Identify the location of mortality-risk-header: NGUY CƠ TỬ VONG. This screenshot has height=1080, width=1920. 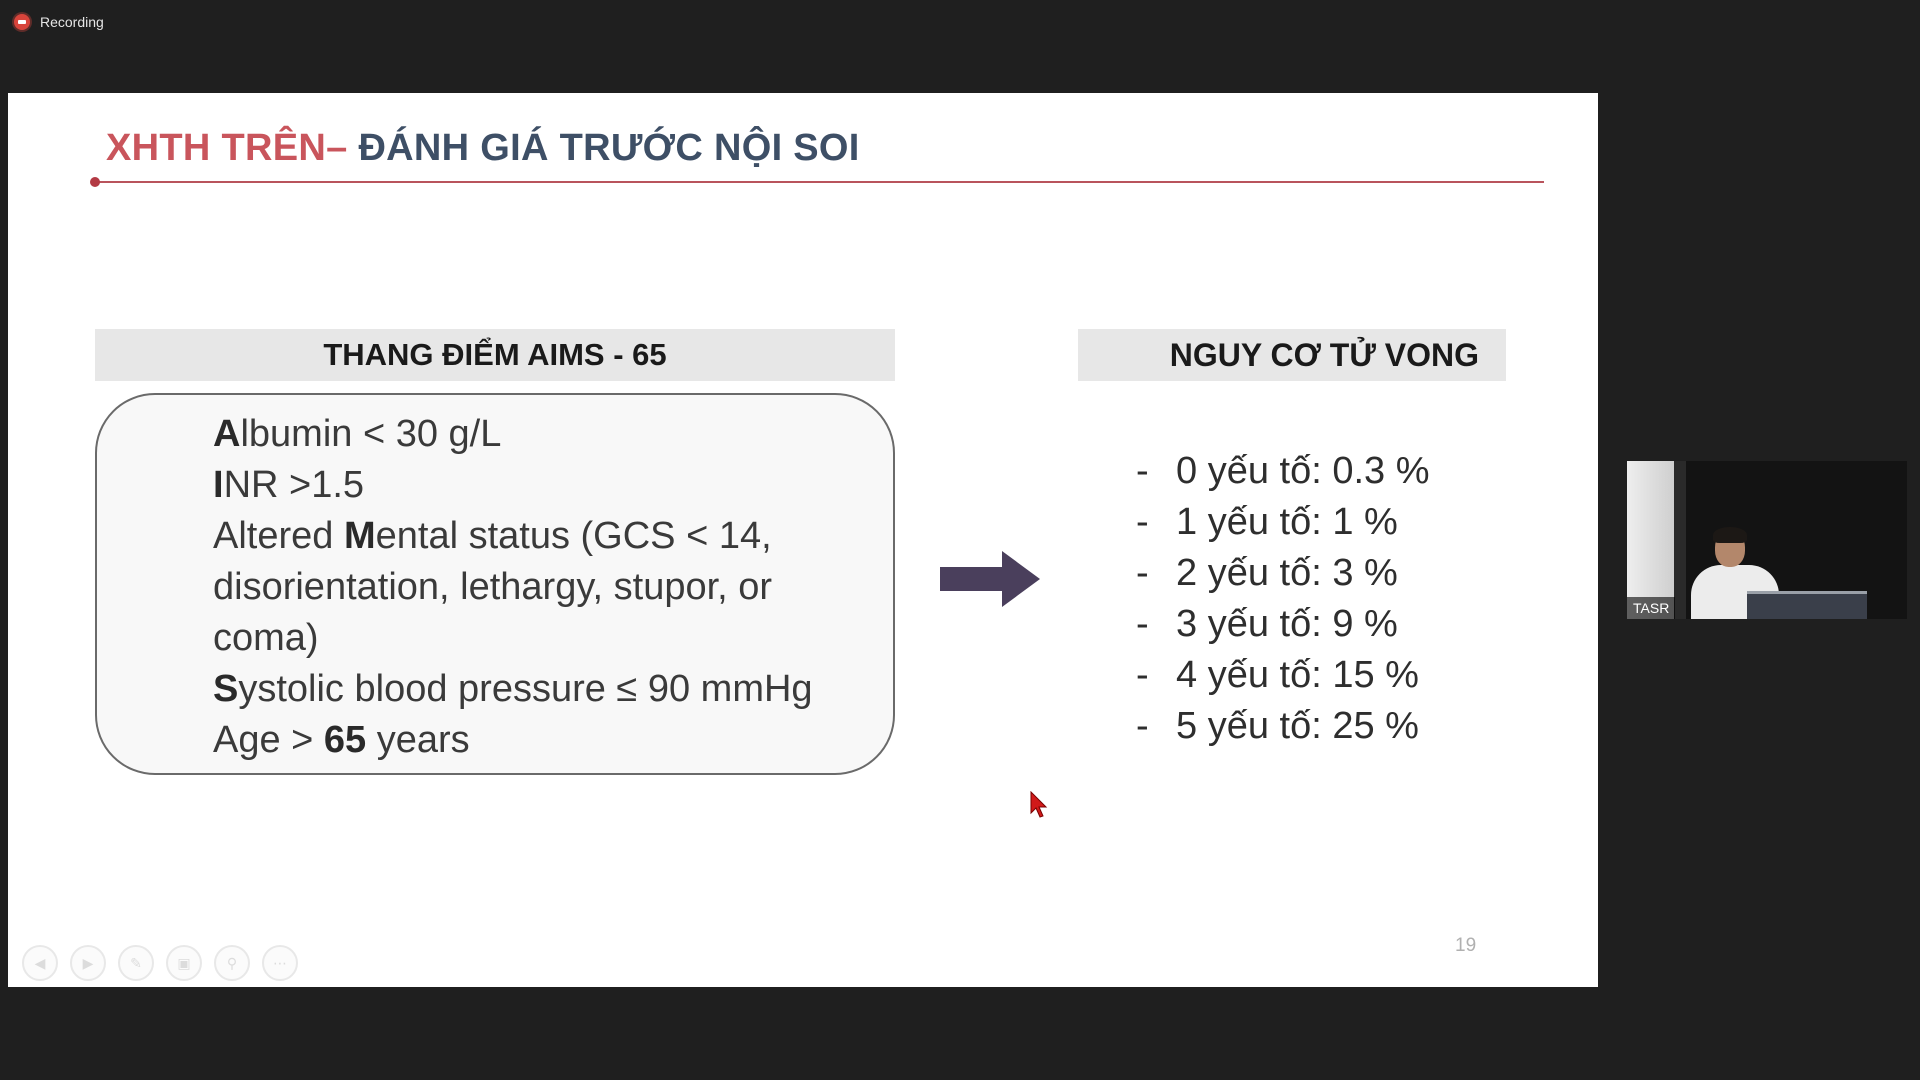
(1292, 355).